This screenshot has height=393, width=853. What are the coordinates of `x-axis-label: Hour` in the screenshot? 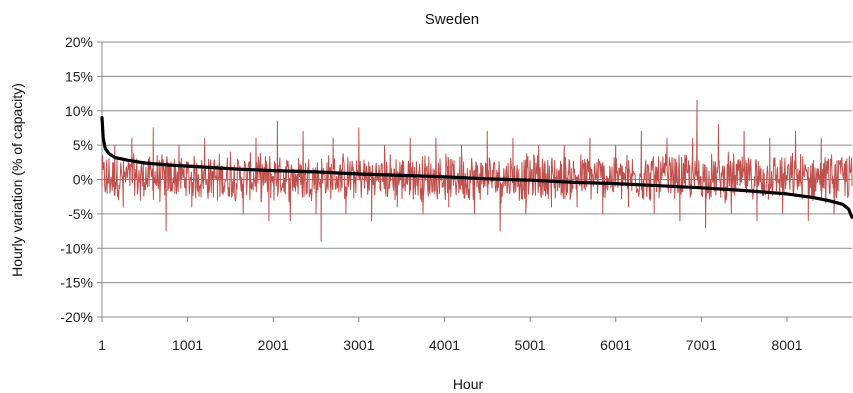 It's located at (468, 384).